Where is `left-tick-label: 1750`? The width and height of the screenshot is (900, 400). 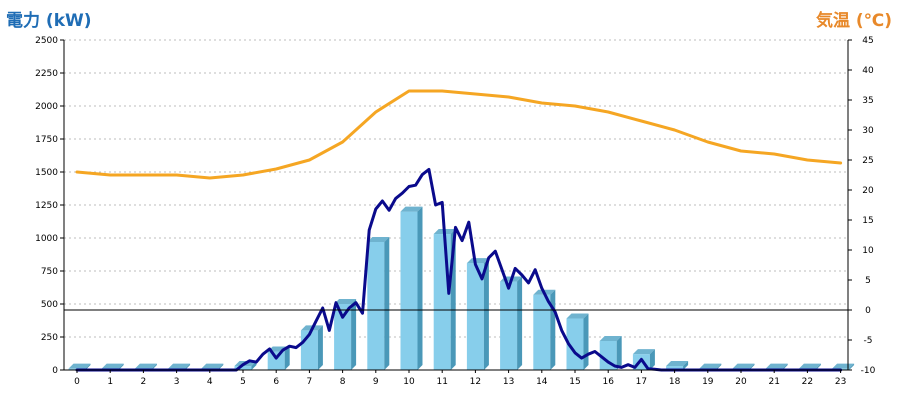 left-tick-label: 1750 is located at coordinates (46, 140).